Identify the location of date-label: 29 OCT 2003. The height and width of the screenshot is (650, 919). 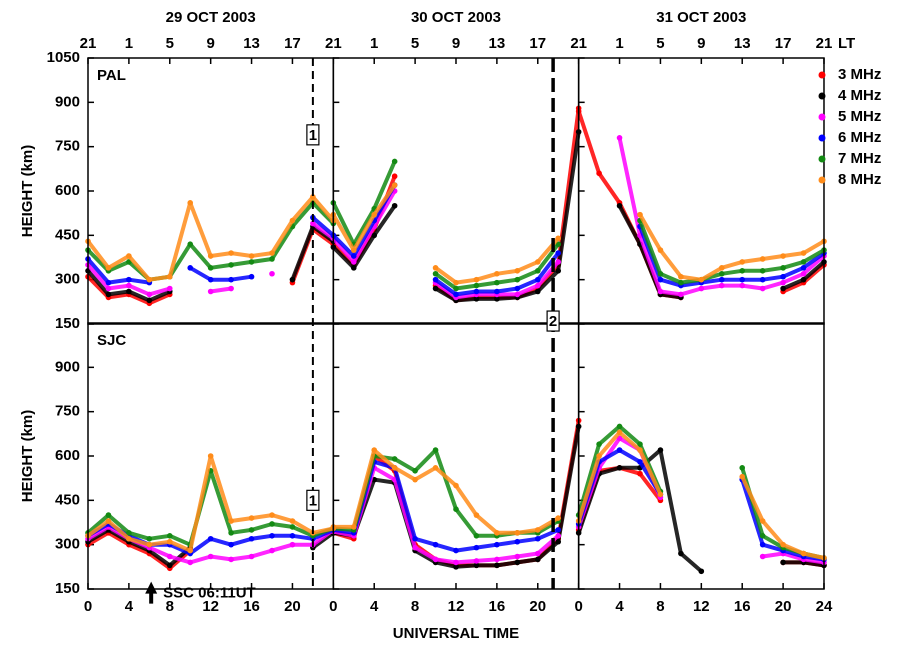
(211, 17).